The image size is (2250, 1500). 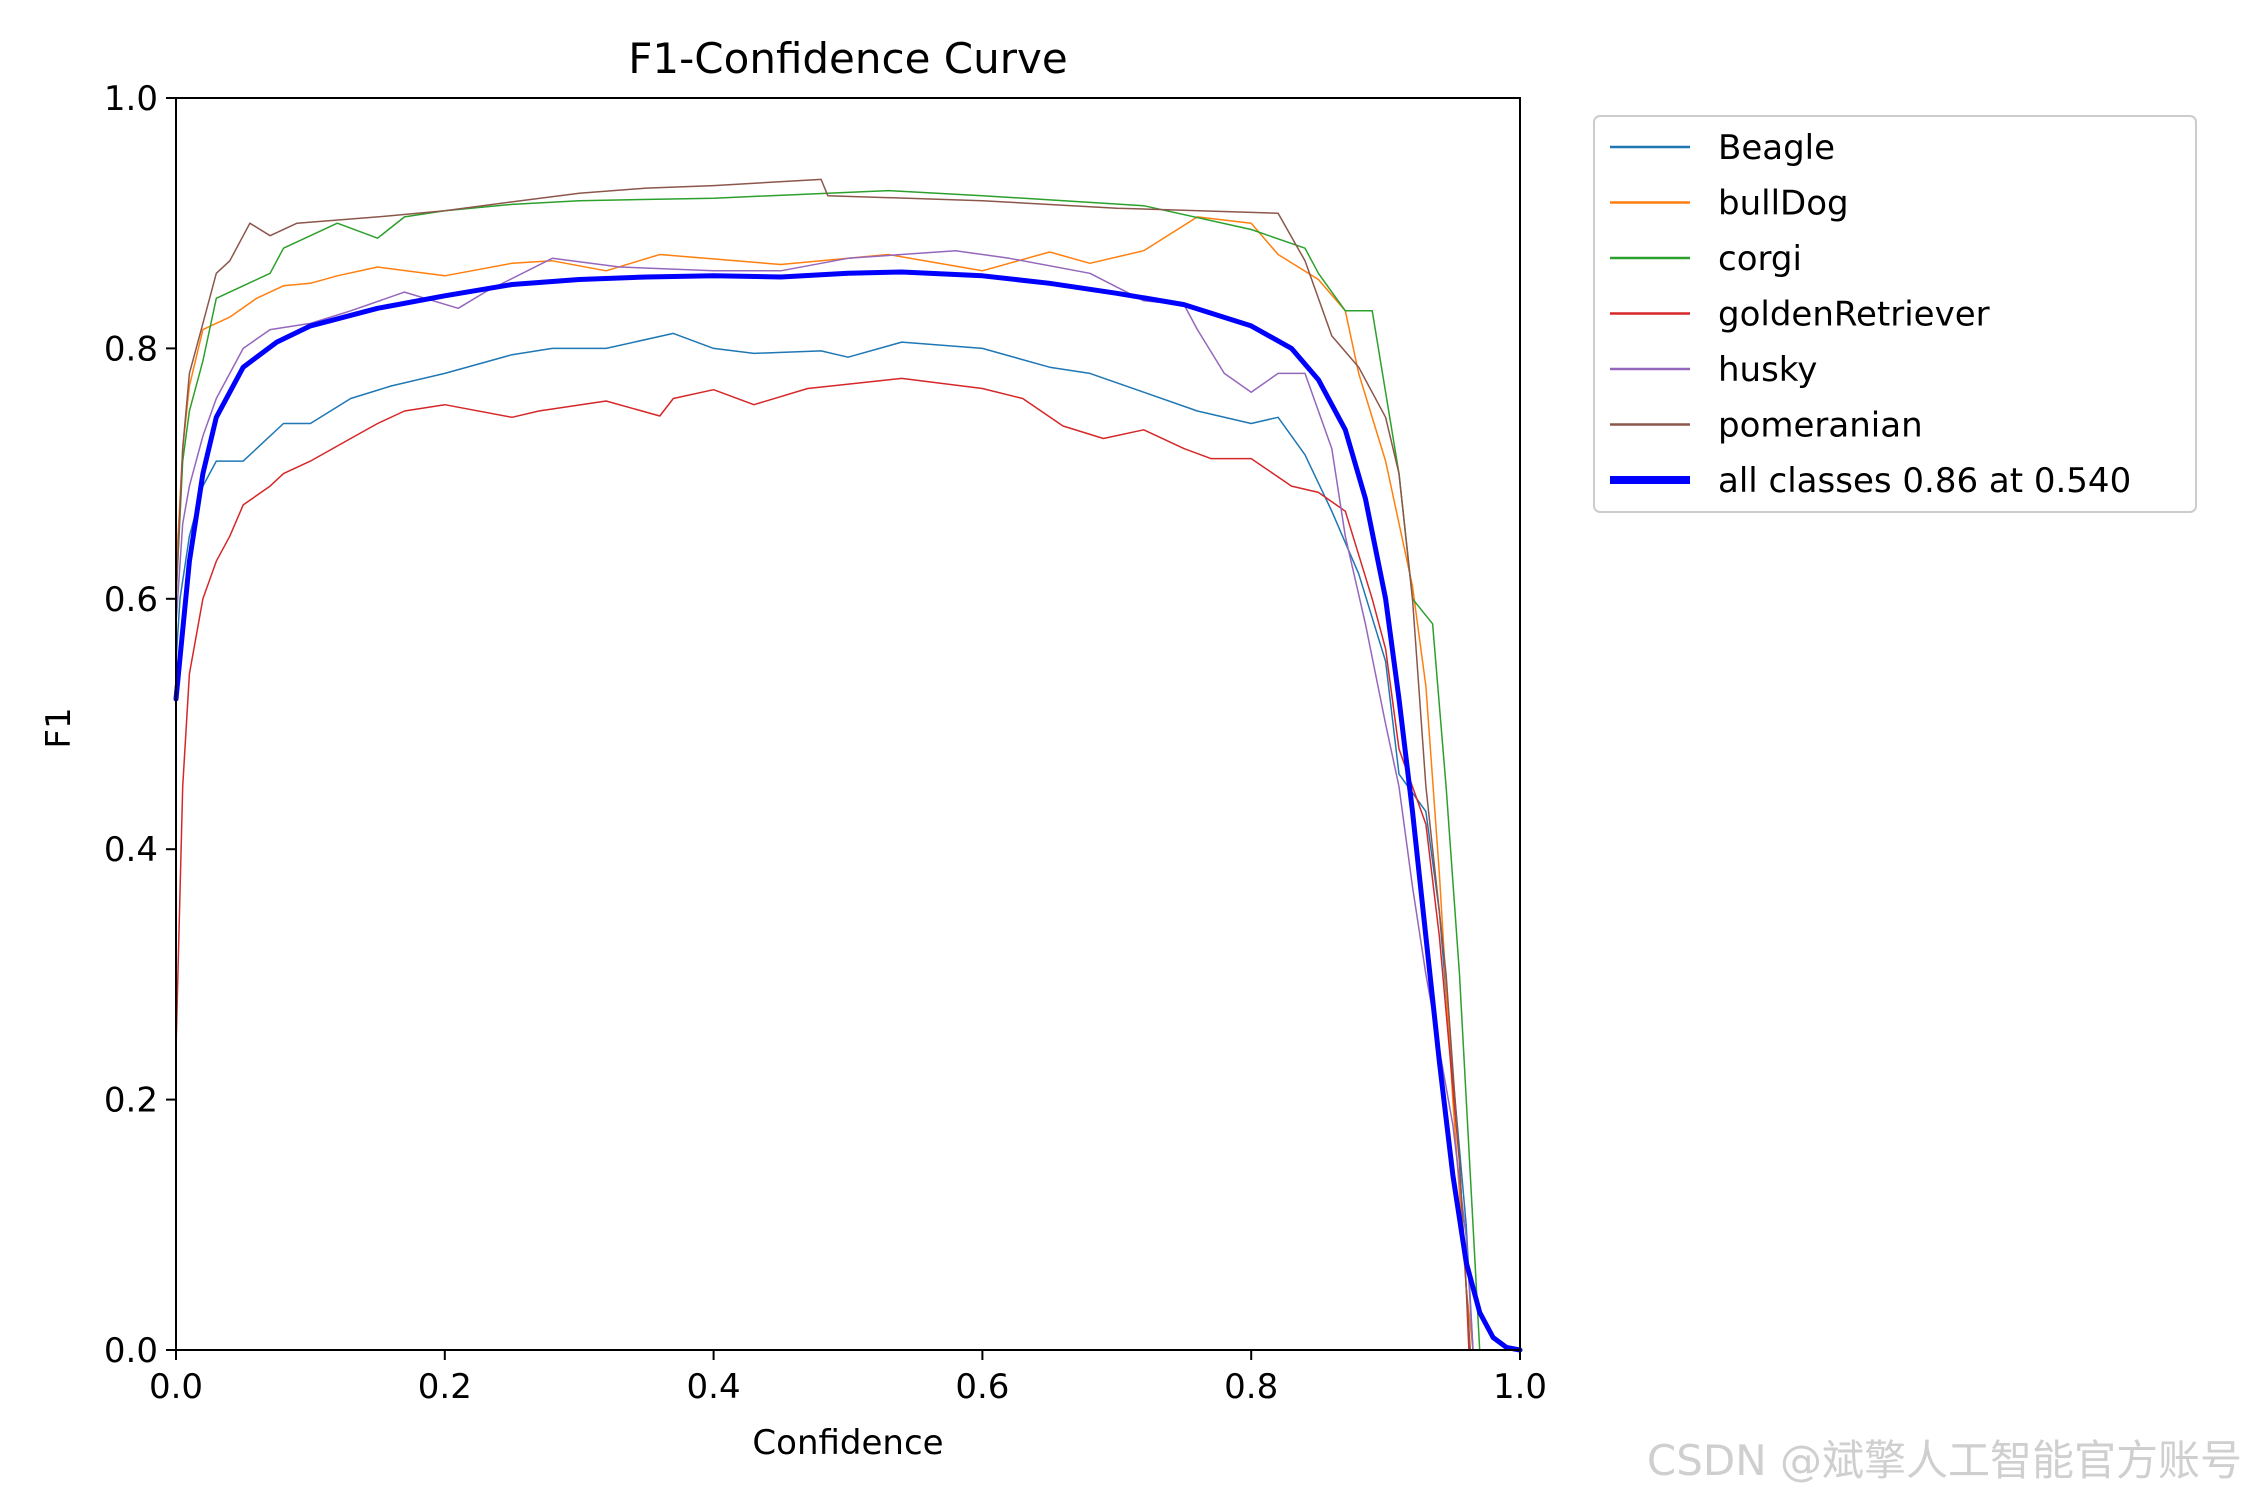 What do you see at coordinates (131, 1101) in the screenshot?
I see `y-tick-label-1: 0.2` at bounding box center [131, 1101].